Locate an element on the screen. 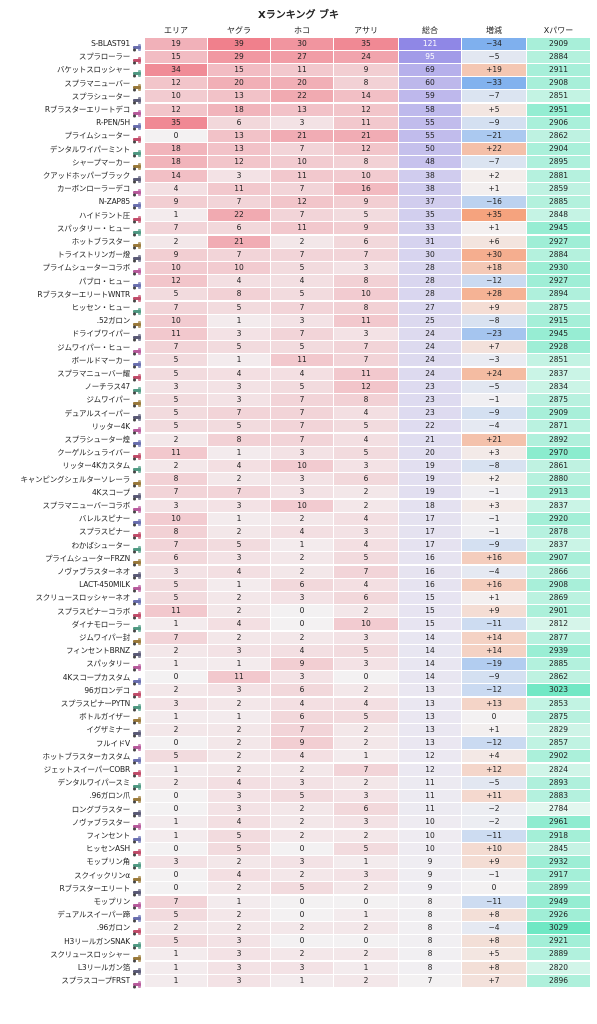 The height and width of the screenshot is (1024, 597). asari-cell: 24 is located at coordinates (366, 56).